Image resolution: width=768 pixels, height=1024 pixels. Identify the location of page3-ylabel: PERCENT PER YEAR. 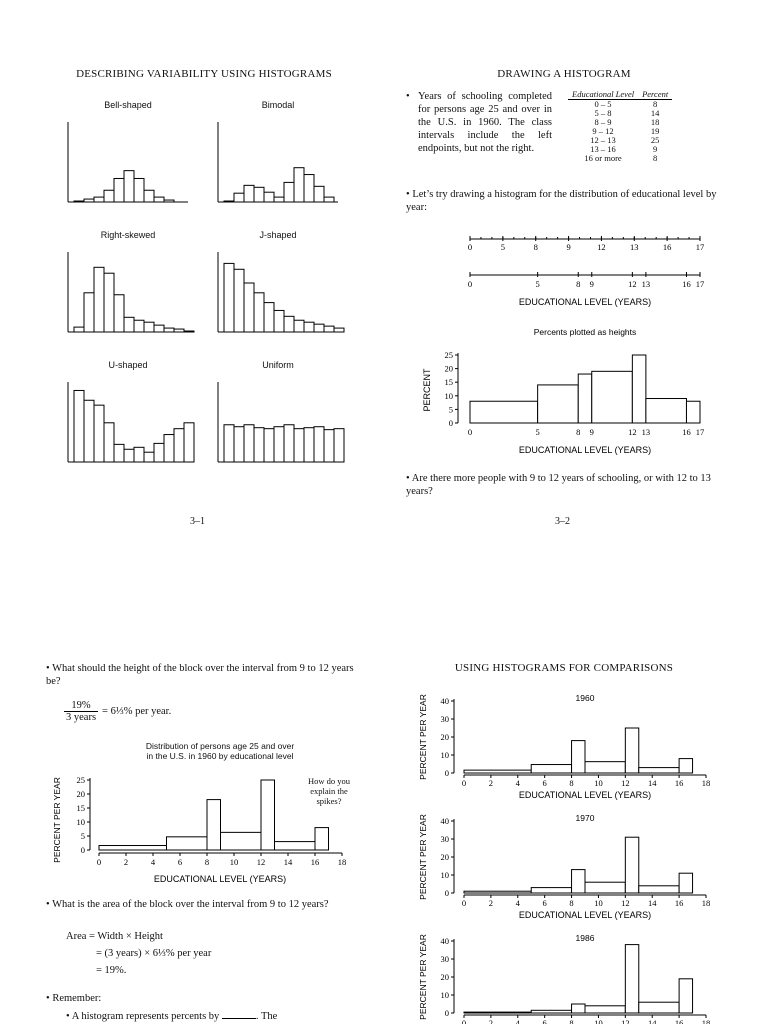
(57, 820).